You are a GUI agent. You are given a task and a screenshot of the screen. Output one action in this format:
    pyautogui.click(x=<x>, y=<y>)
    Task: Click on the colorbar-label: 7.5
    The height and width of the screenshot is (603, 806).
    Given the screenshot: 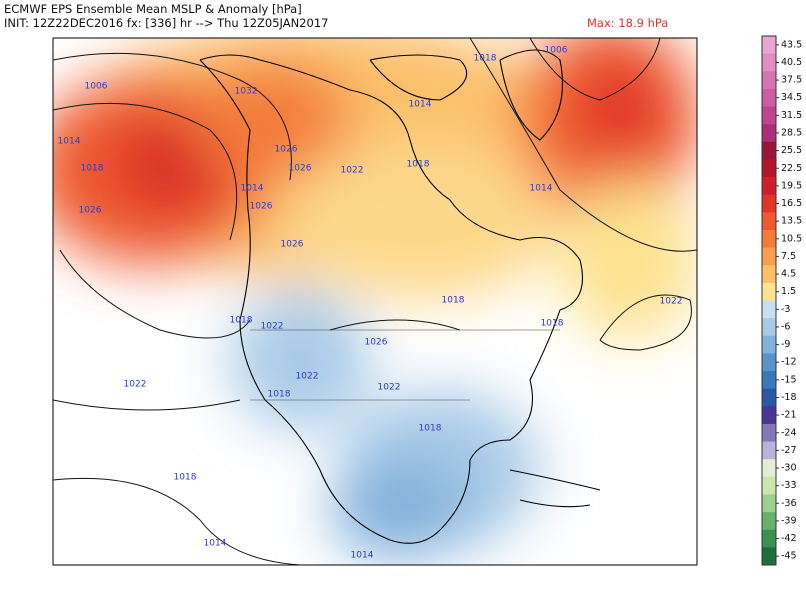 What is the action you would take?
    pyautogui.click(x=788, y=256)
    